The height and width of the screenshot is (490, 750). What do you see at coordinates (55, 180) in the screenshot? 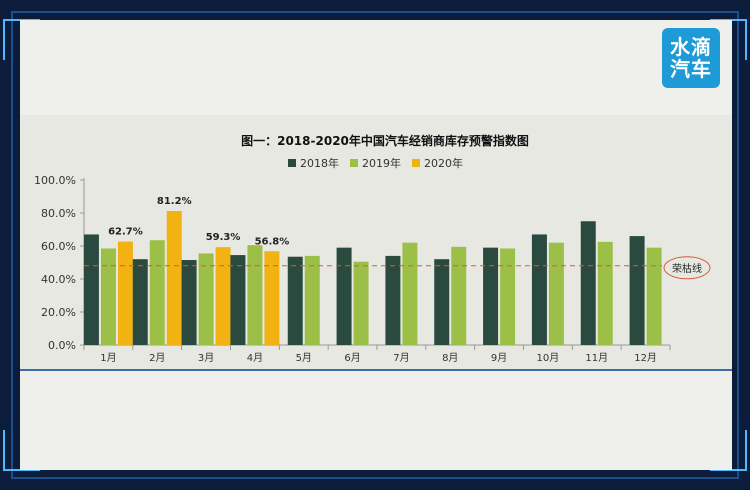
I see `y-tick-label: 100.0%` at bounding box center [55, 180].